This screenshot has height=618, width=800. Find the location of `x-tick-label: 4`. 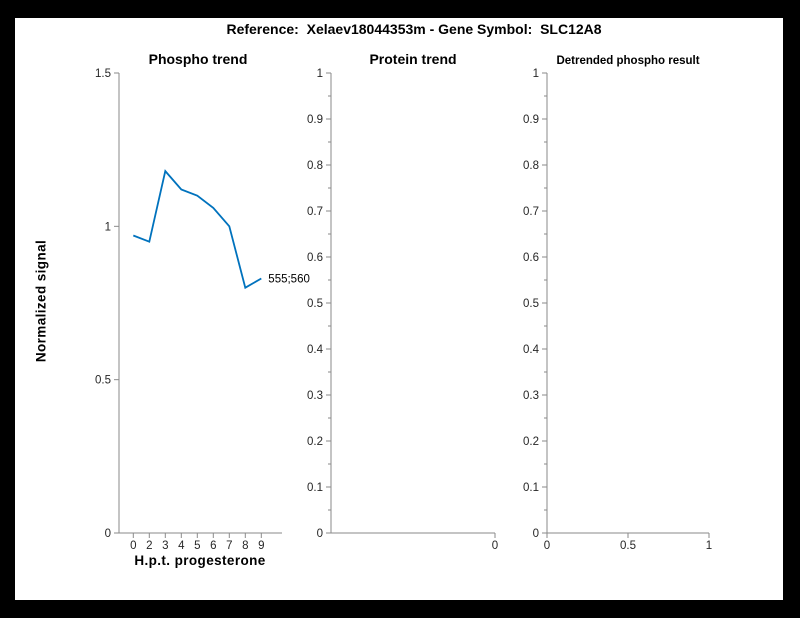

x-tick-label: 4 is located at coordinates (181, 546).